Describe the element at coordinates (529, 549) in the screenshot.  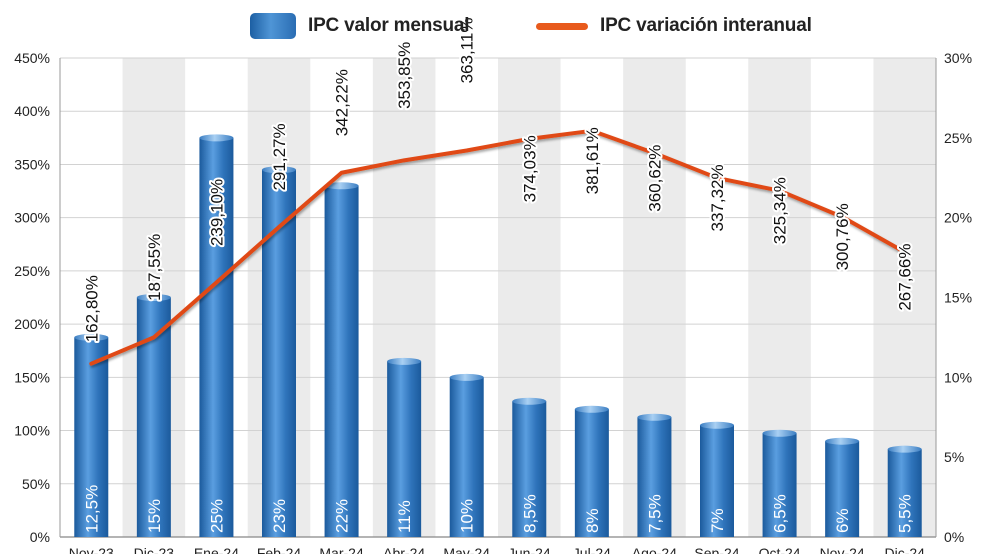
I see `x-tick-label: Jun-24` at that location.